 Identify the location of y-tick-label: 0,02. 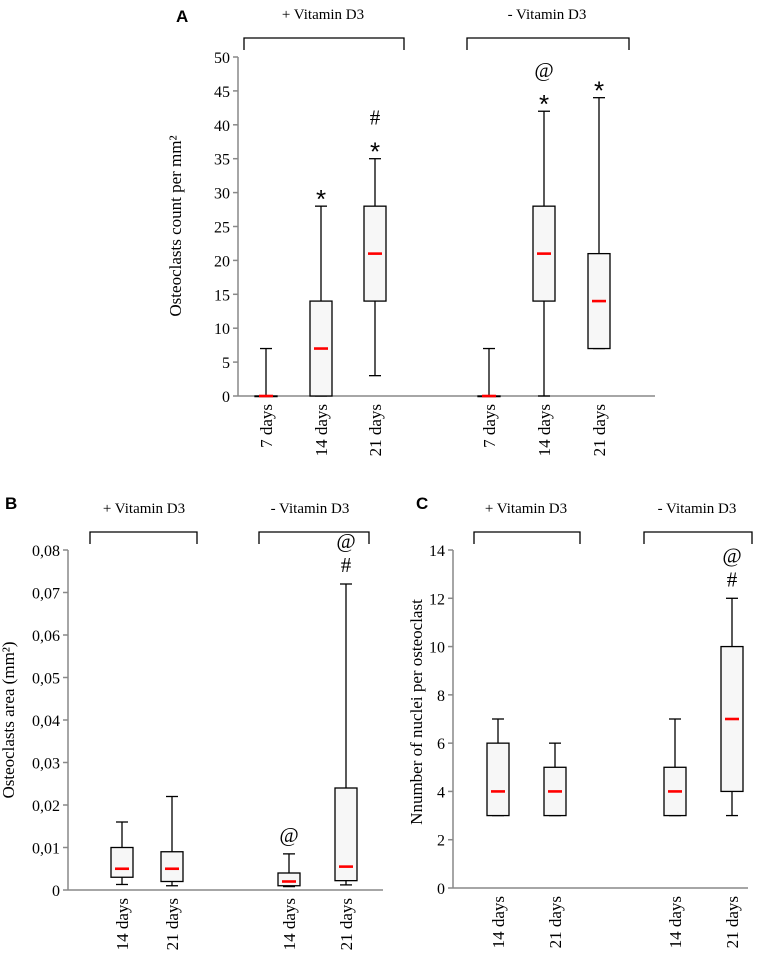
(46, 806).